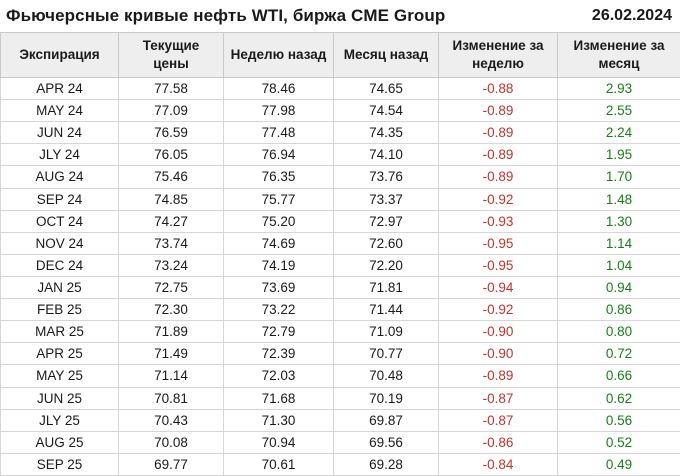 The image size is (680, 476). Describe the element at coordinates (386, 155) in the screenshot. I see `month-ago-cell: 74.10` at that location.